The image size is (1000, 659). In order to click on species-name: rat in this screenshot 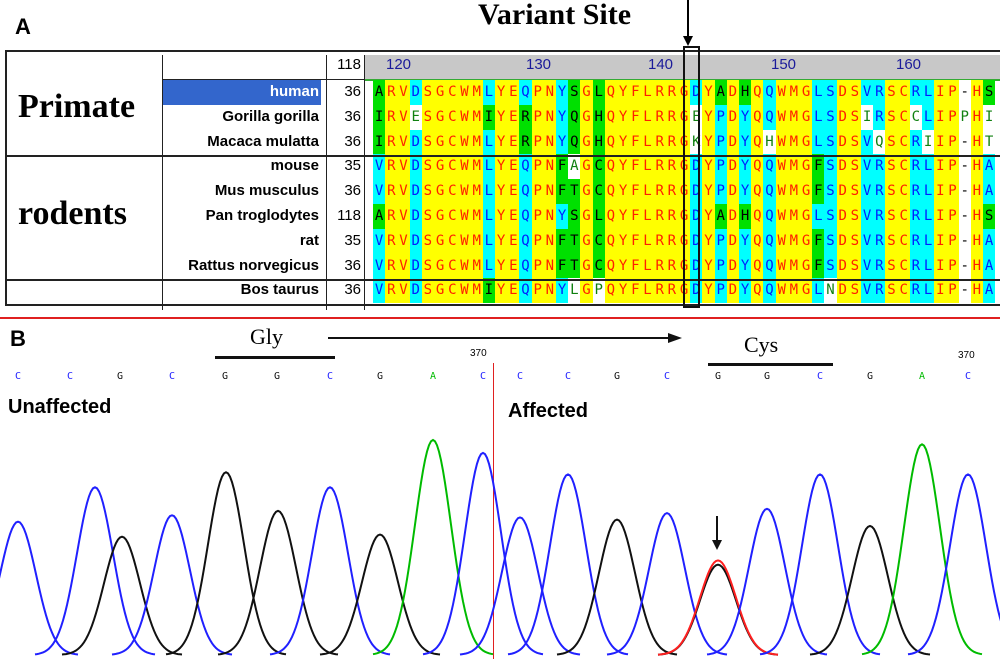, I will do `click(309, 240)`.